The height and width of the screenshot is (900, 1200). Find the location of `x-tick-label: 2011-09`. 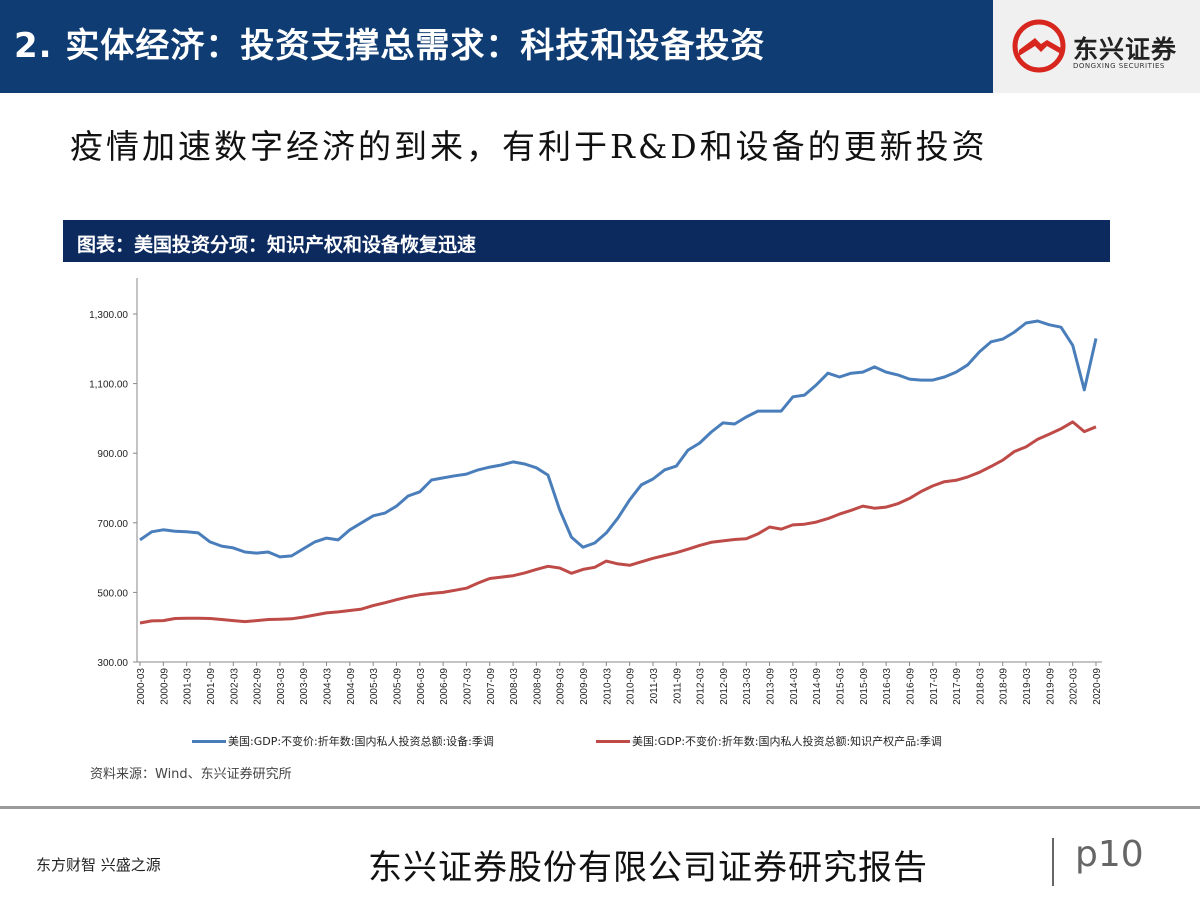

x-tick-label: 2011-09 is located at coordinates (677, 686).